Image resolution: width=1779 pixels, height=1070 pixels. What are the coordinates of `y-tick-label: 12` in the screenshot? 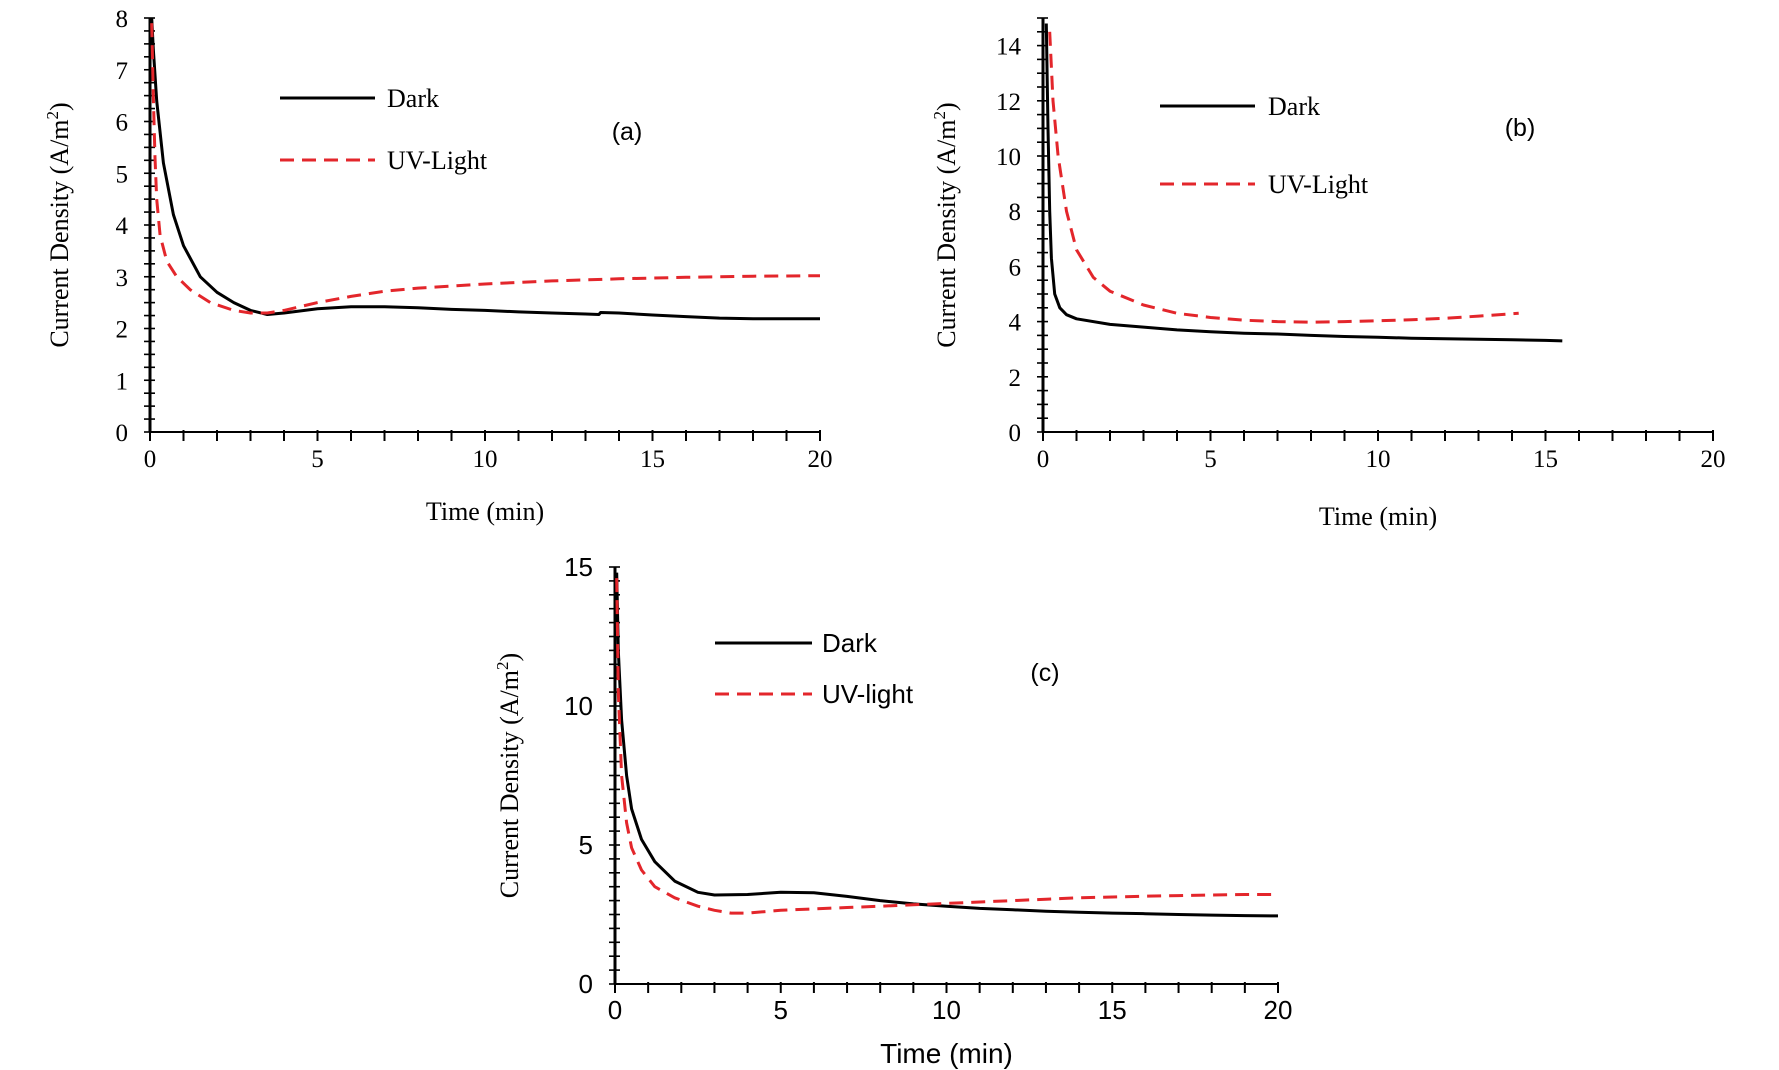 It's located at (1008, 102).